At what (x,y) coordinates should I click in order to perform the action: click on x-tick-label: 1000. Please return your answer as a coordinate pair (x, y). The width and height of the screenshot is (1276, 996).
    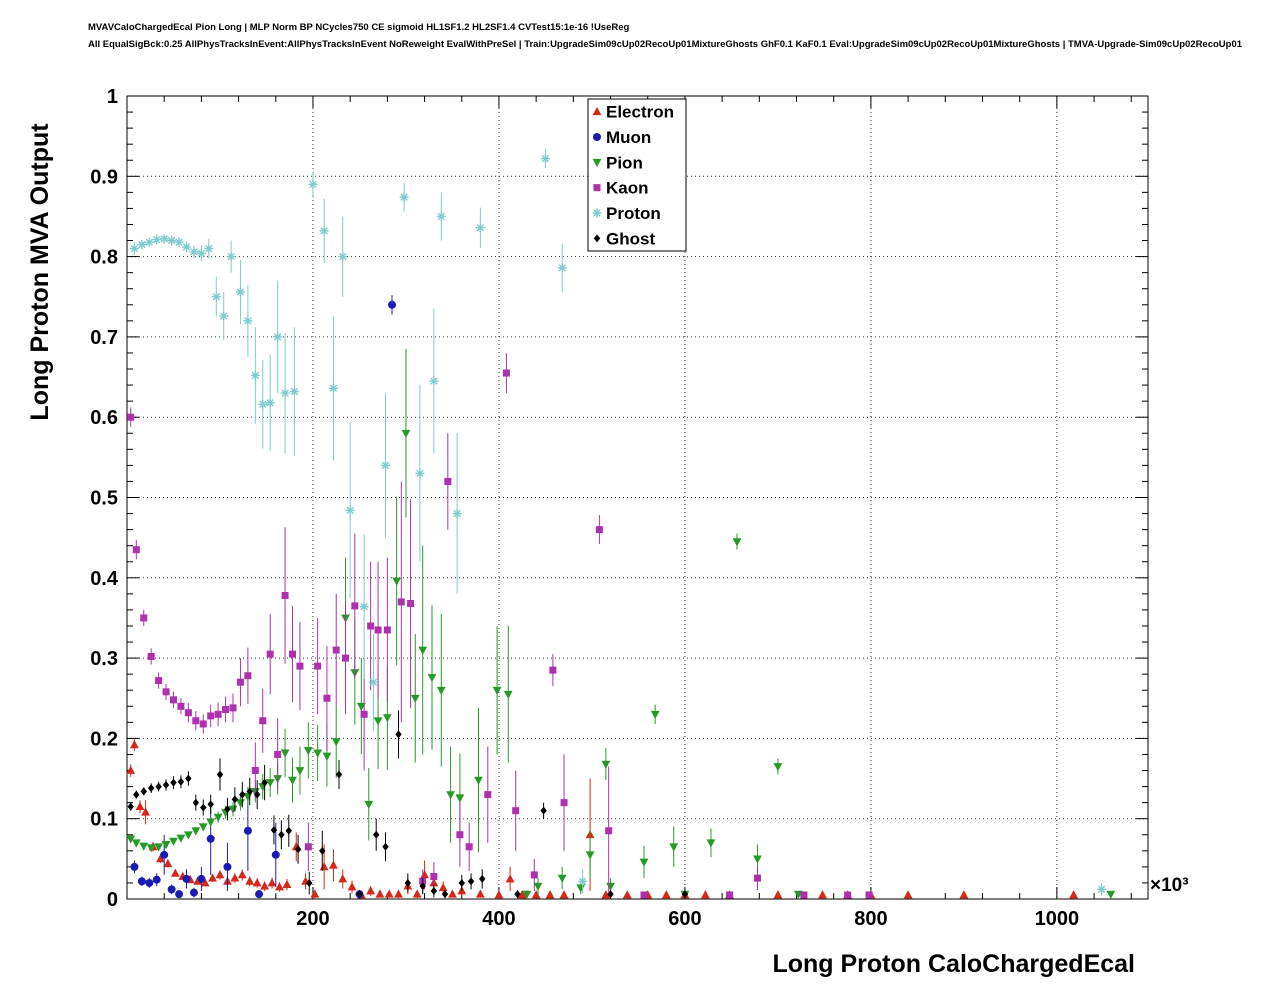
    Looking at the image, I should click on (1057, 919).